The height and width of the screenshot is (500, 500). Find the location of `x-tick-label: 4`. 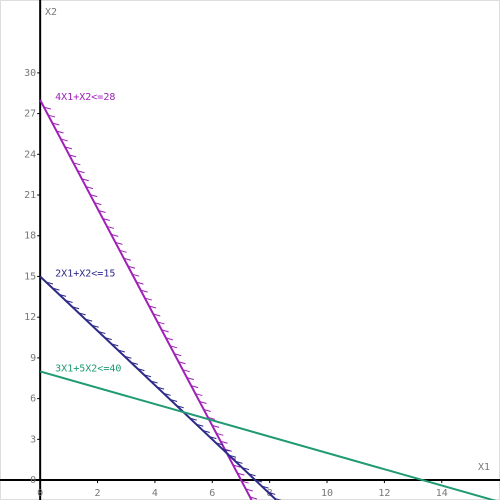

x-tick-label: 4 is located at coordinates (155, 493).